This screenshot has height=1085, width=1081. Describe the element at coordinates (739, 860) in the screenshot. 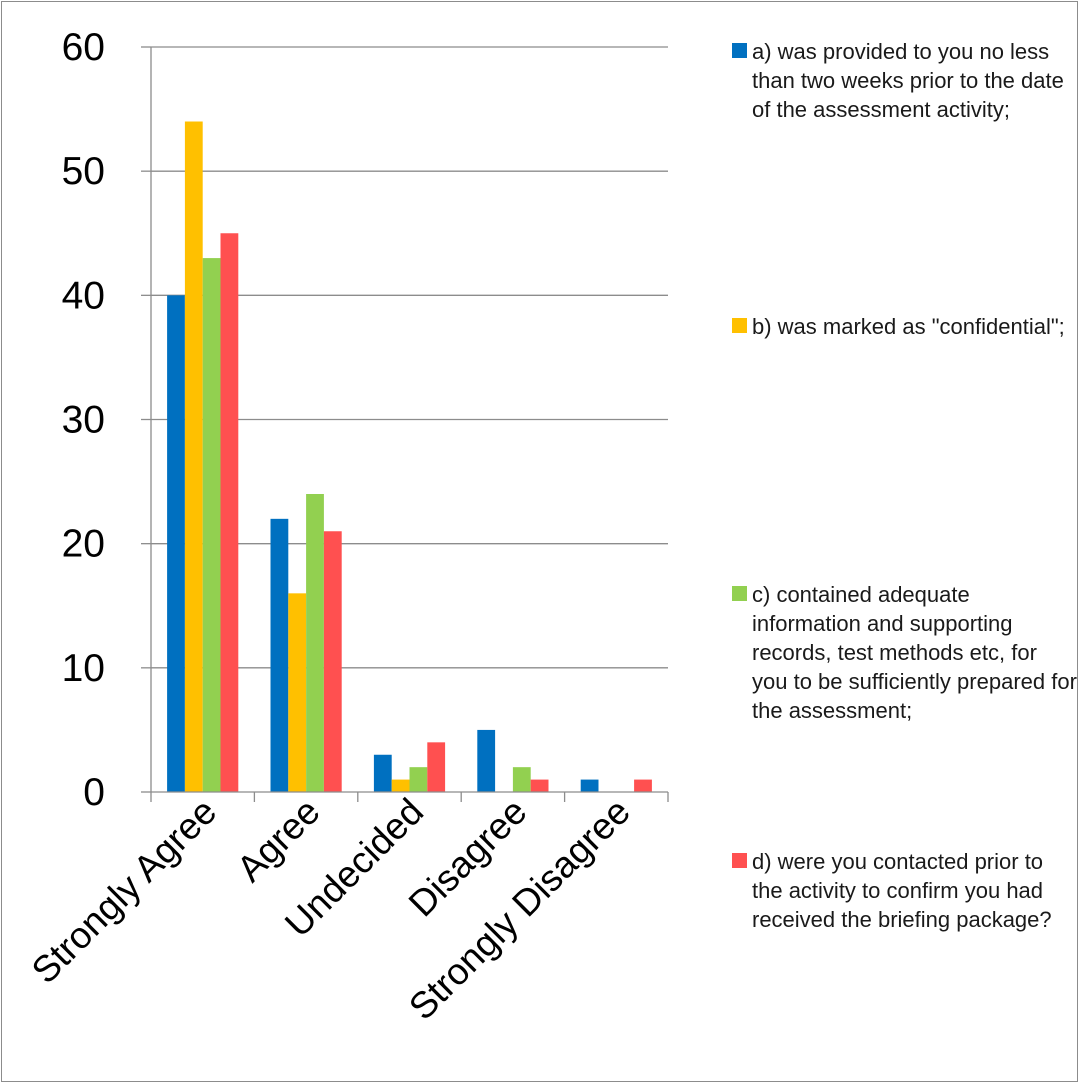

I see `legend-swatch-d` at that location.